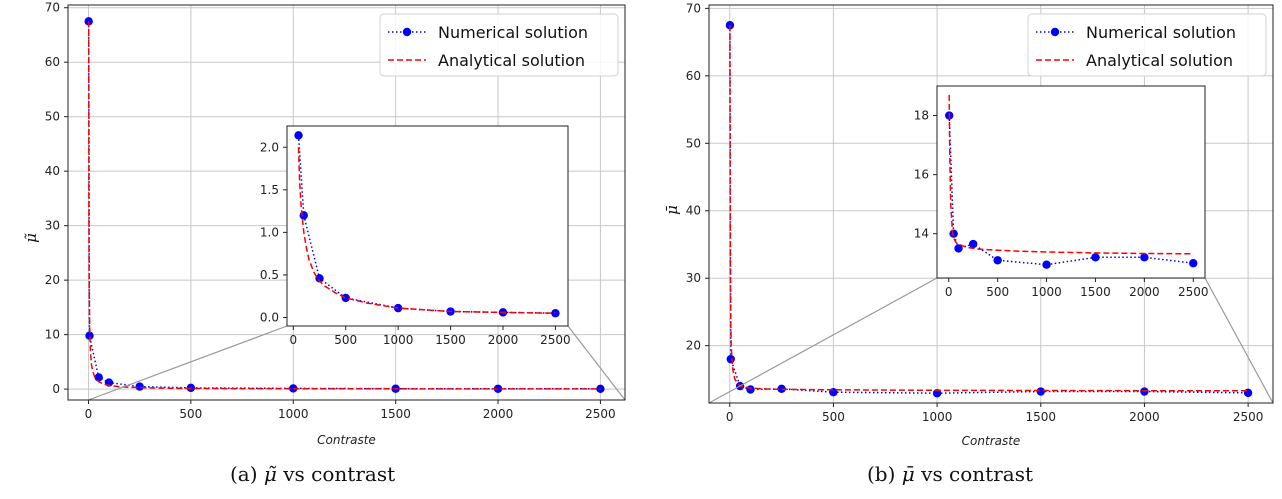 This screenshot has height=499, width=1282. I want to click on legend-box, so click(499, 45).